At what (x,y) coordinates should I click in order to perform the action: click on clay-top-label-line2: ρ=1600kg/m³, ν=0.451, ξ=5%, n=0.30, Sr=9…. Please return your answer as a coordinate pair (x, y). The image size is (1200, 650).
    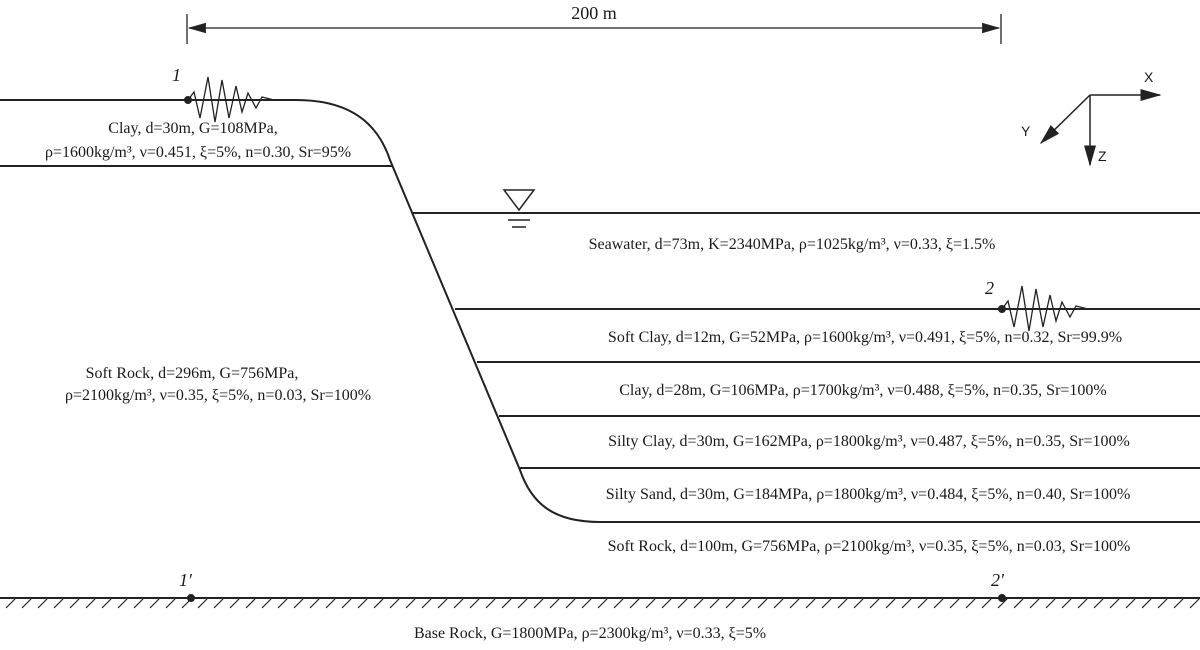
    Looking at the image, I should click on (198, 152).